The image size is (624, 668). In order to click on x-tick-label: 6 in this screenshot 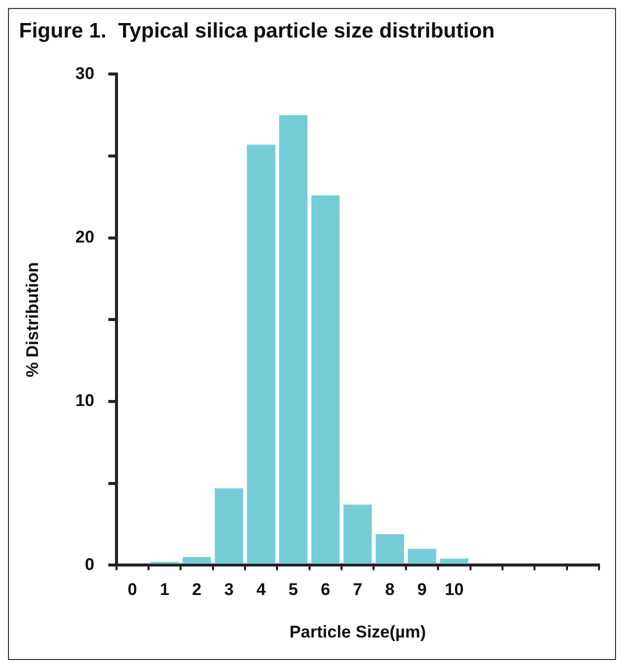, I will do `click(325, 590)`.